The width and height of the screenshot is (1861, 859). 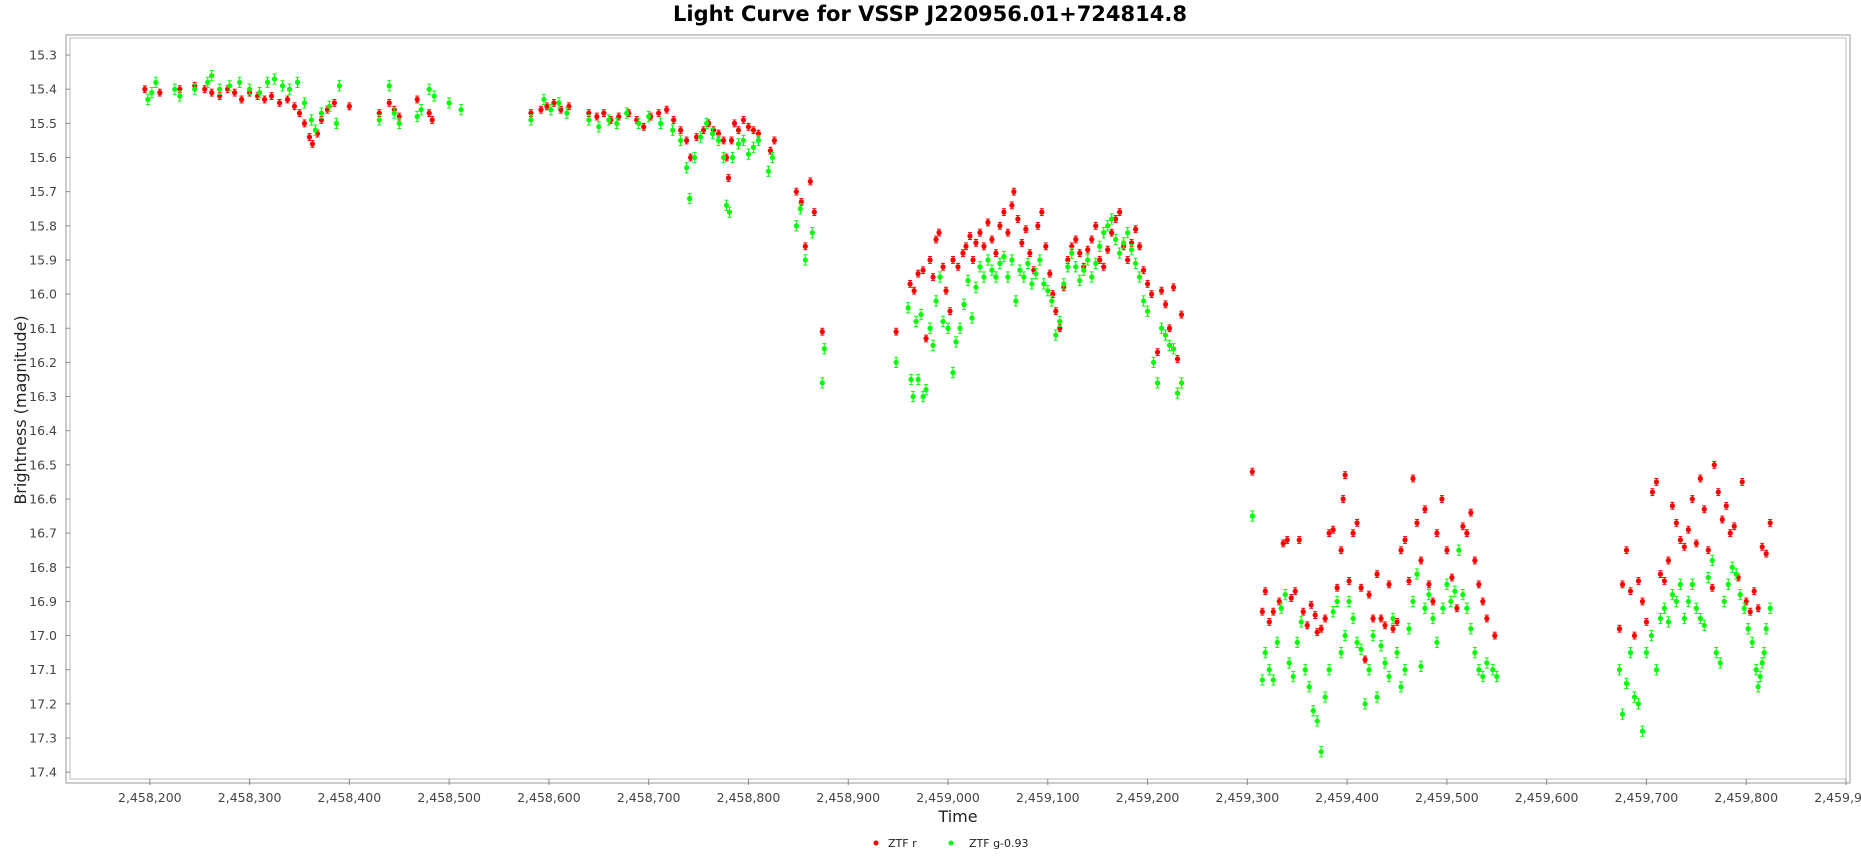 I want to click on y-tick-label: 16.4, so click(x=43, y=430).